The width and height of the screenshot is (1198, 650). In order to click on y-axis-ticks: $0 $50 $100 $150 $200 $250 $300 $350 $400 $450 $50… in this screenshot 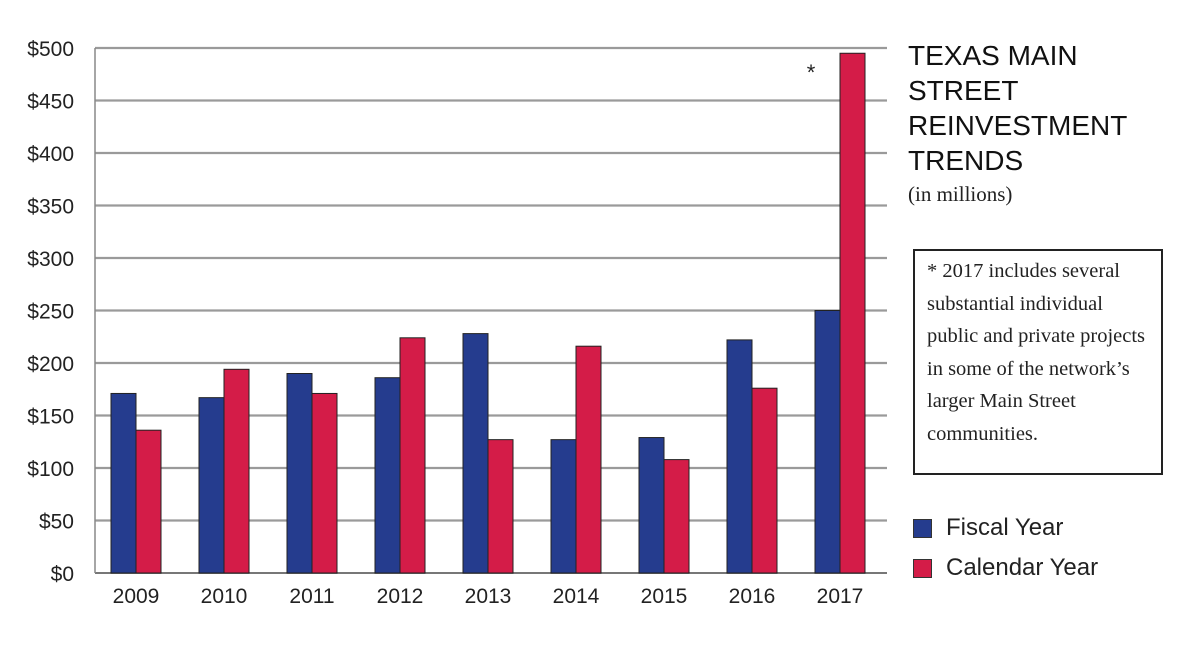, I will do `click(50, 312)`.